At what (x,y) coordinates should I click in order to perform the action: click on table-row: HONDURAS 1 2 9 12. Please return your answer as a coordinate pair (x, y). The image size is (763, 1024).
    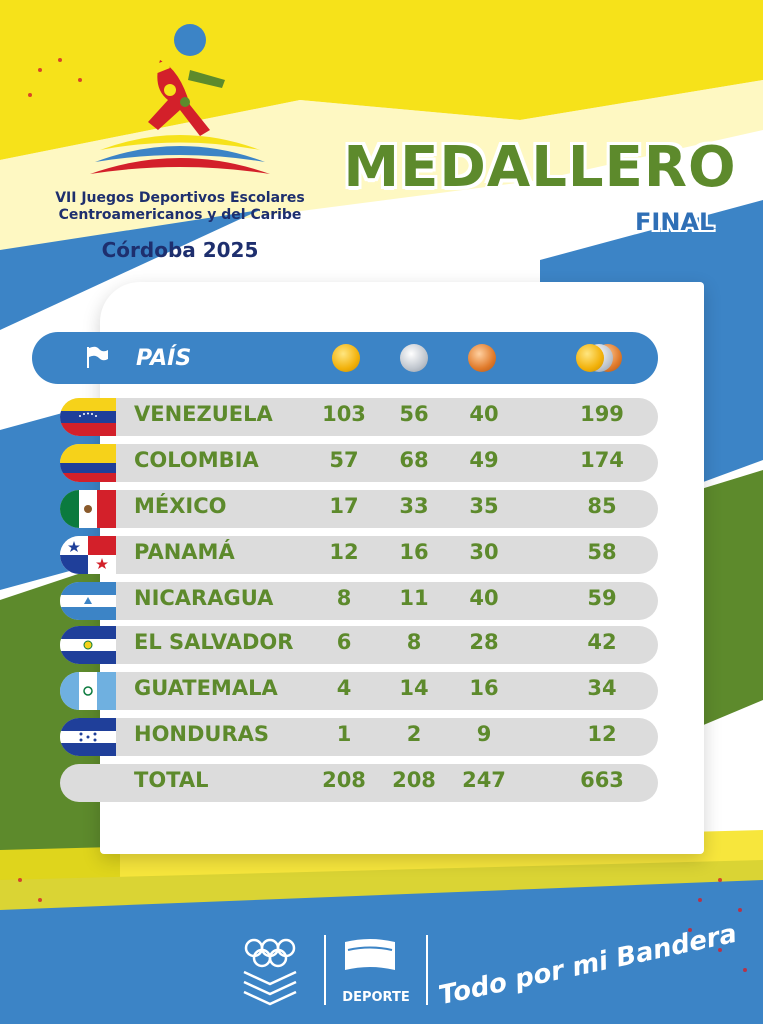
    Looking at the image, I should click on (359, 737).